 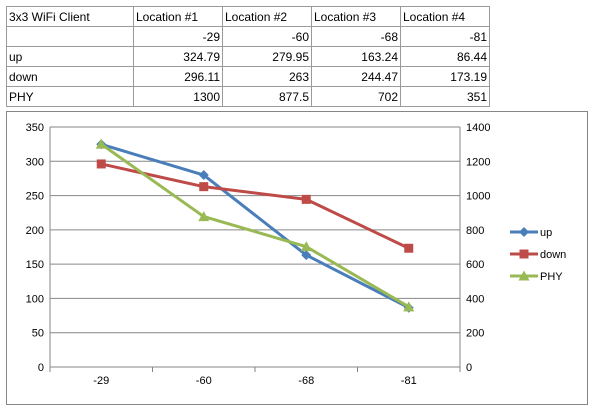 I want to click on table-header-cell: Location #4, so click(x=445, y=16).